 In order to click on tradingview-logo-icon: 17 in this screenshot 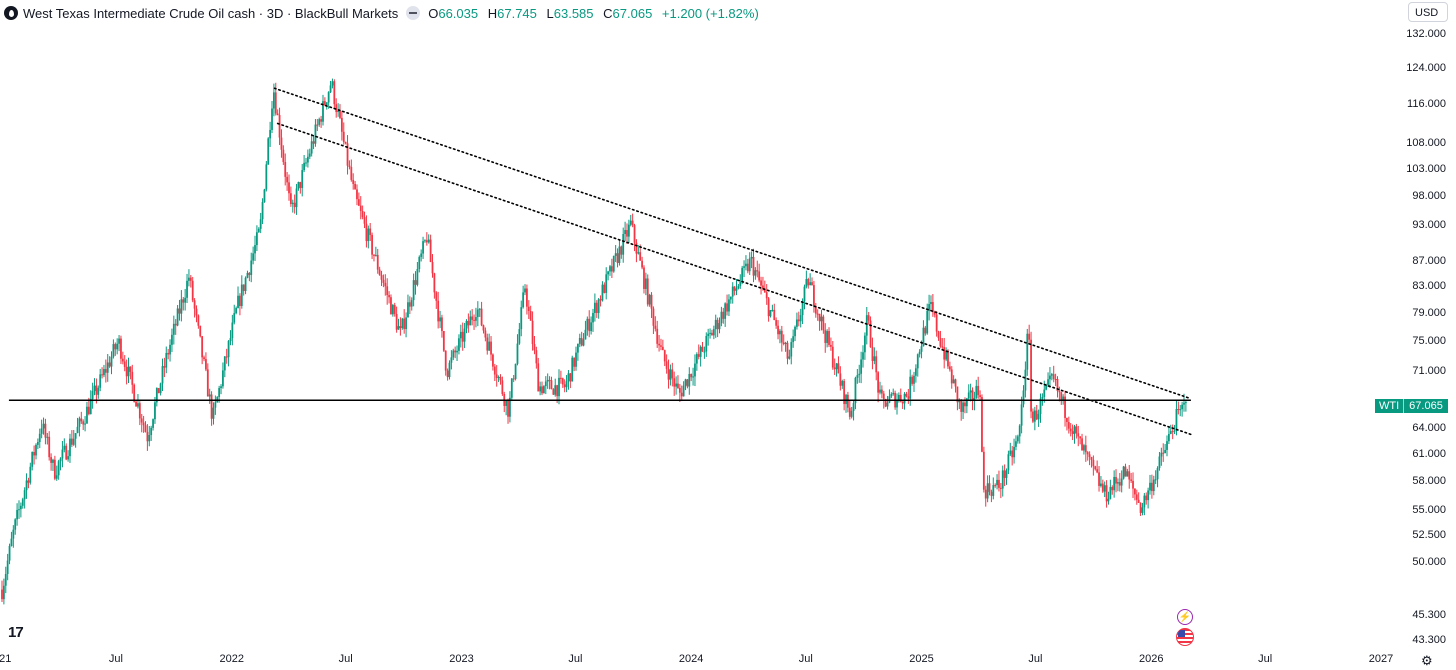, I will do `click(16, 632)`.